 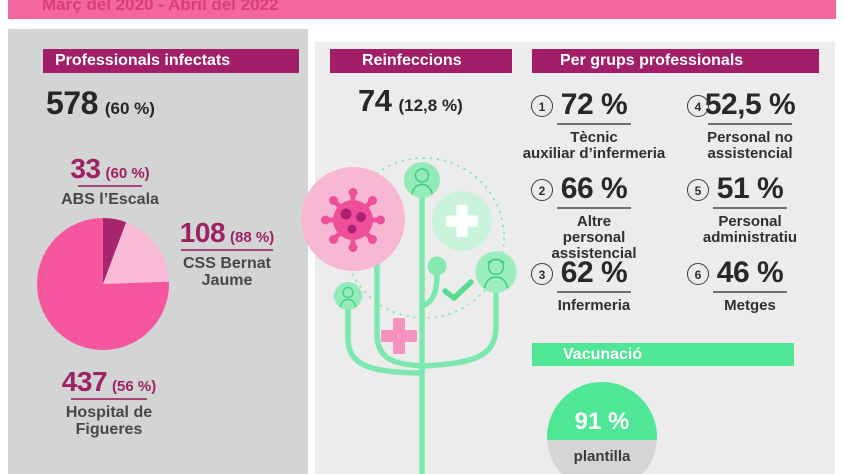 I want to click on group-number-badge: 3, so click(x=542, y=274).